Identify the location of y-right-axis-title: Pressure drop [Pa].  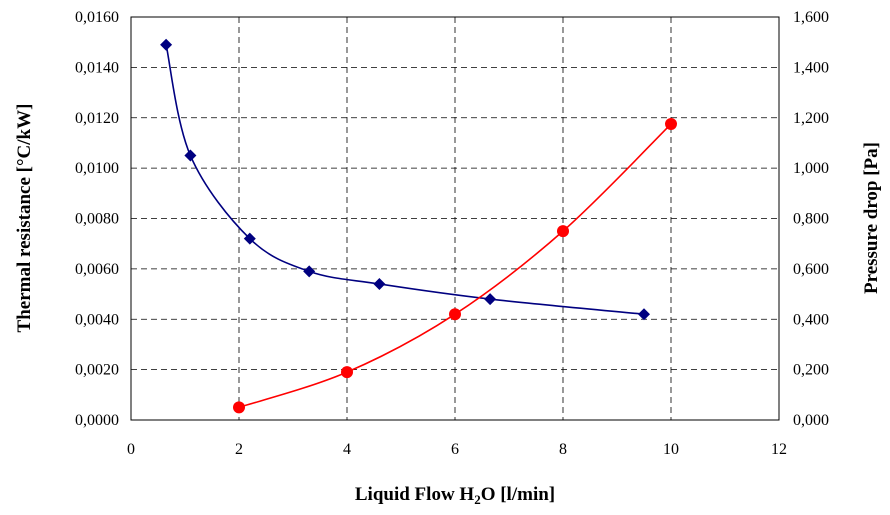
(871, 218).